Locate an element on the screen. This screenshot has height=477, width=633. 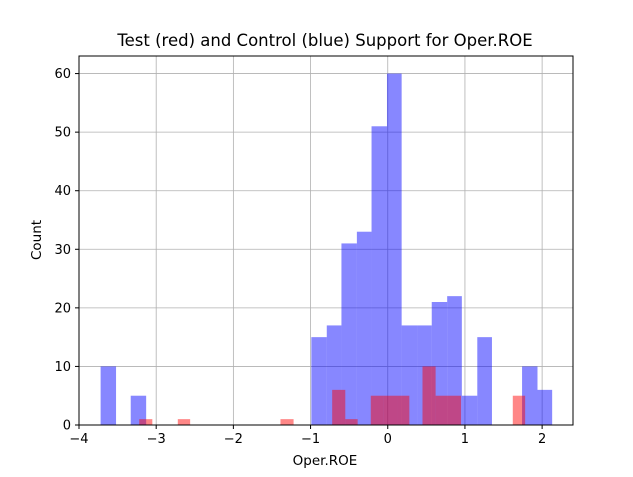
x-axis-label: Oper.ROE is located at coordinates (325, 461).